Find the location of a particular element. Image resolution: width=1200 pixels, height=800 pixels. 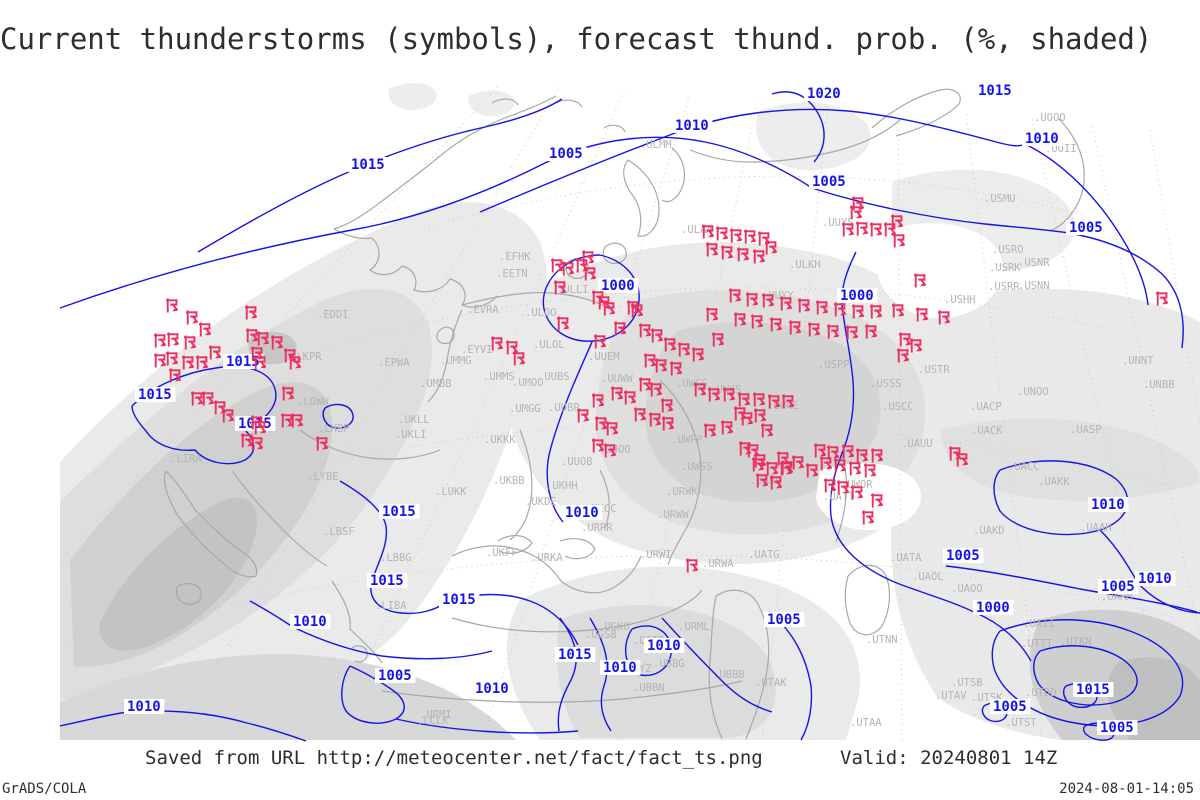

station-label: .UUBS is located at coordinates (554, 377).